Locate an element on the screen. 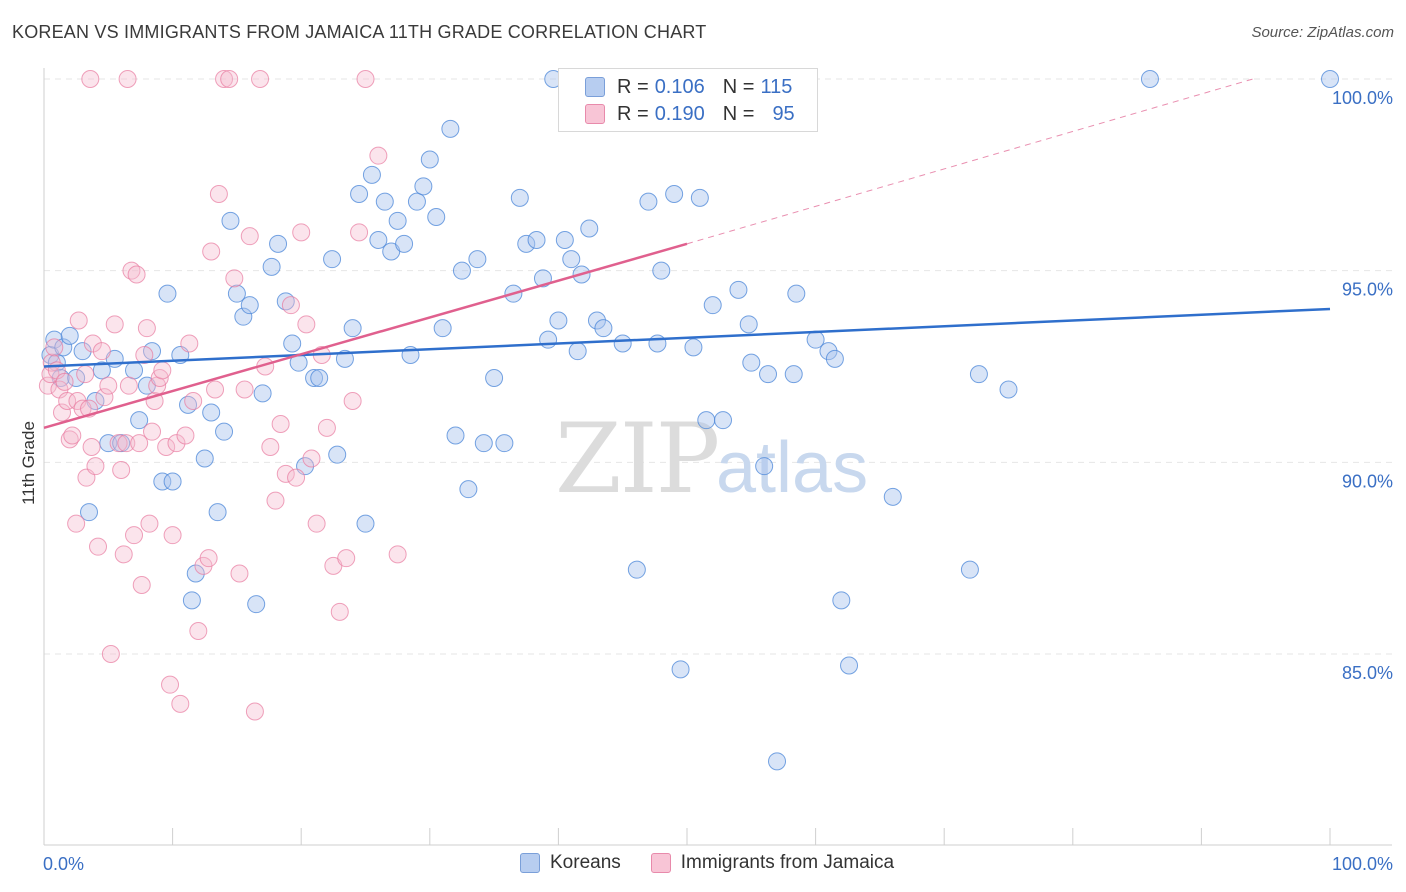 The width and height of the screenshot is (1406, 892). watermark: ZIP atlas is located at coordinates (711, 459).